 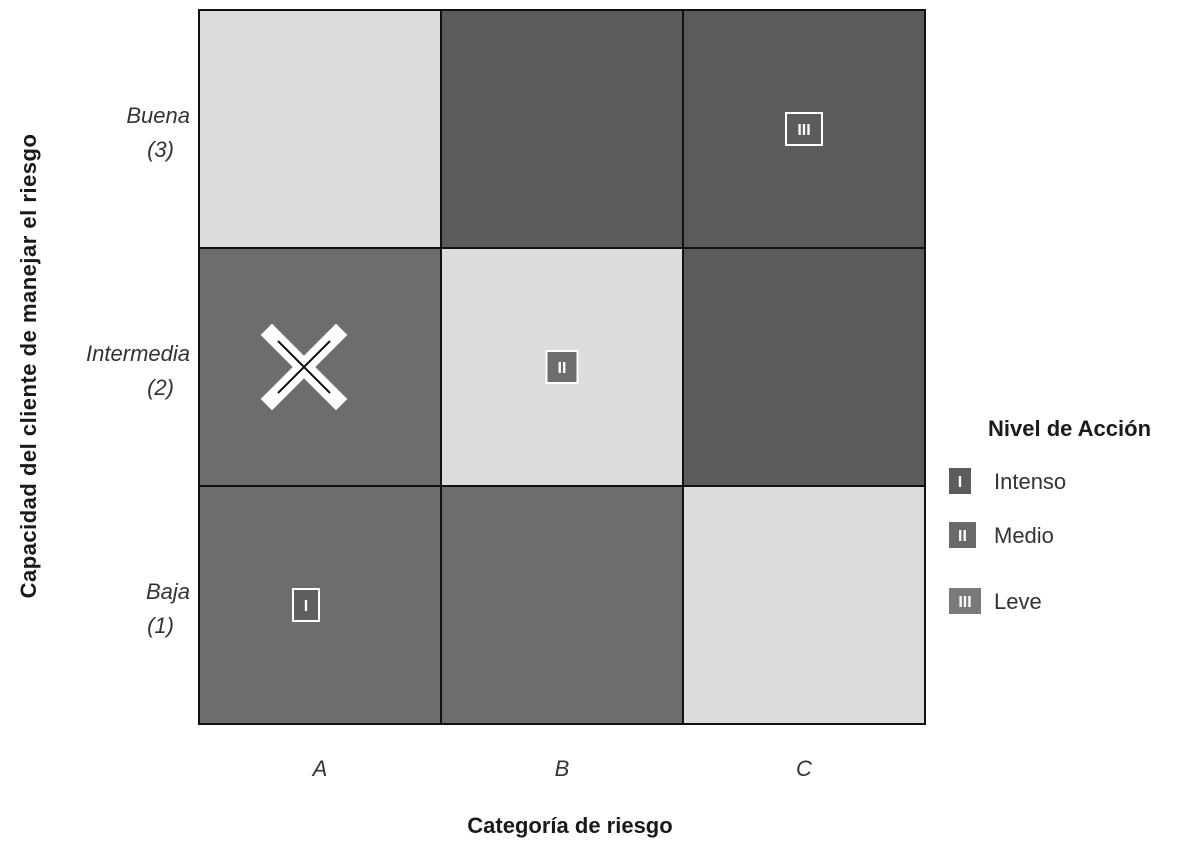 I want to click on matrix-cell-c-intermedia, so click(x=804, y=367).